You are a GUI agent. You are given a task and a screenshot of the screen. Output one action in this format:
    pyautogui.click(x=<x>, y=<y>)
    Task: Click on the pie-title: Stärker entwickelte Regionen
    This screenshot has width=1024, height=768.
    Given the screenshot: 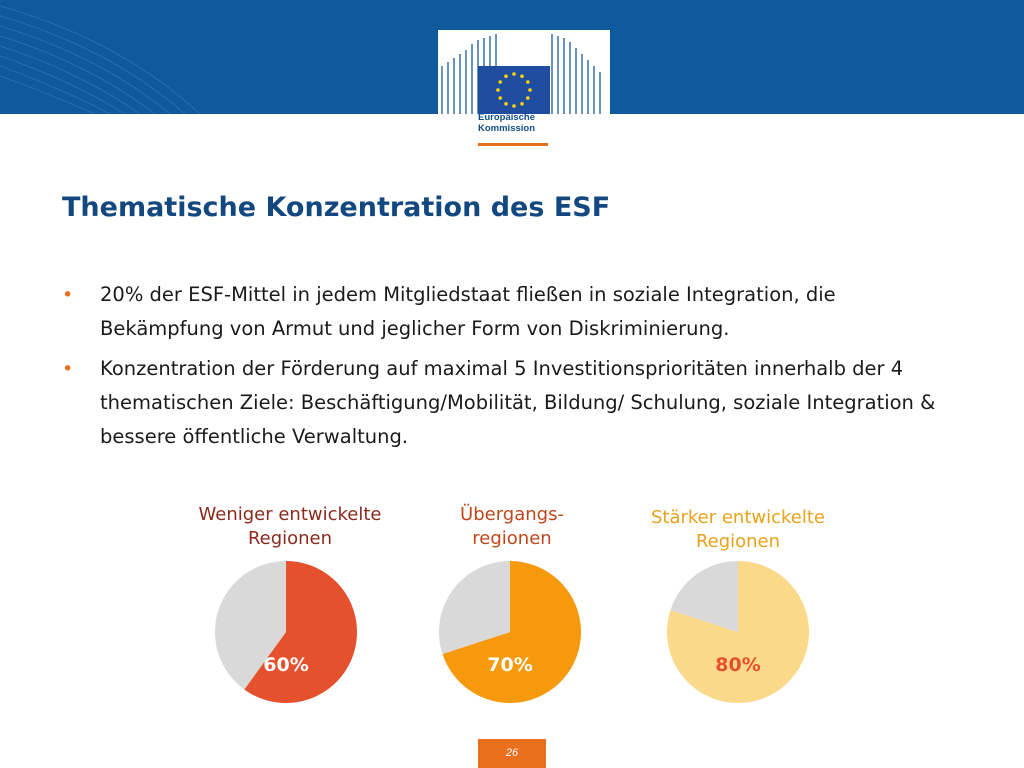 What is the action you would take?
    pyautogui.click(x=738, y=530)
    